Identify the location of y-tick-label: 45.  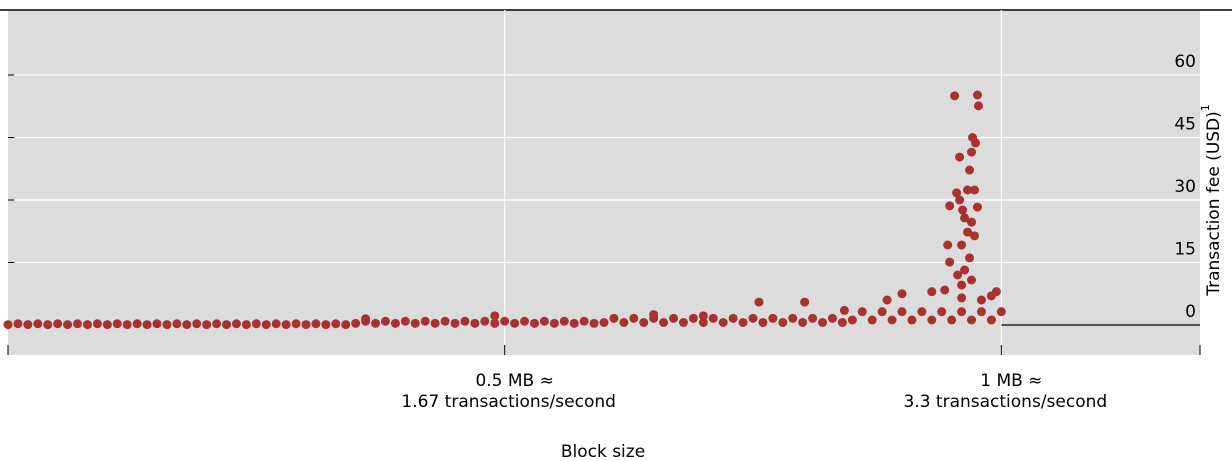
(1185, 125).